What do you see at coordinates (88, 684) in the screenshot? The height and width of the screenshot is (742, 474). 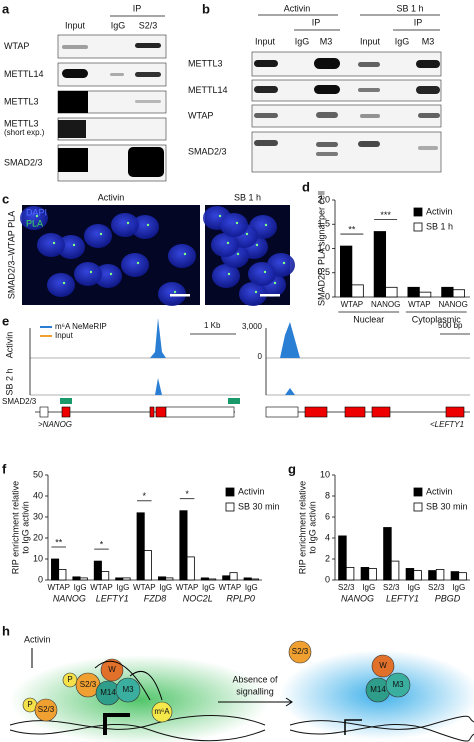 I see `protein-label: S2/3` at bounding box center [88, 684].